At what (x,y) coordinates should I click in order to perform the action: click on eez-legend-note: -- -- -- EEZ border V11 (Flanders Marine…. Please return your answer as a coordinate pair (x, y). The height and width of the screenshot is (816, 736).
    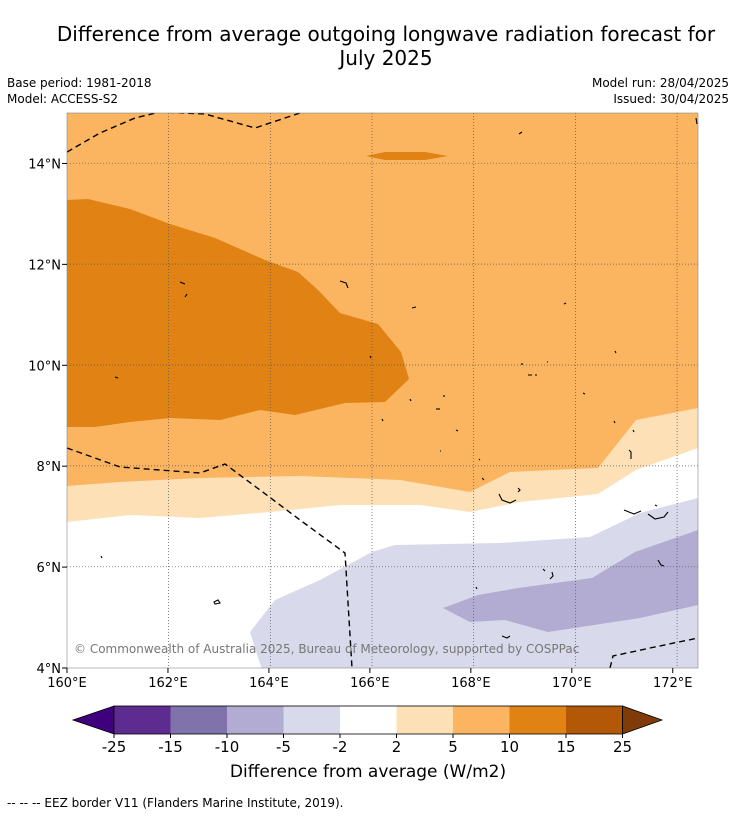
    Looking at the image, I should click on (175, 803).